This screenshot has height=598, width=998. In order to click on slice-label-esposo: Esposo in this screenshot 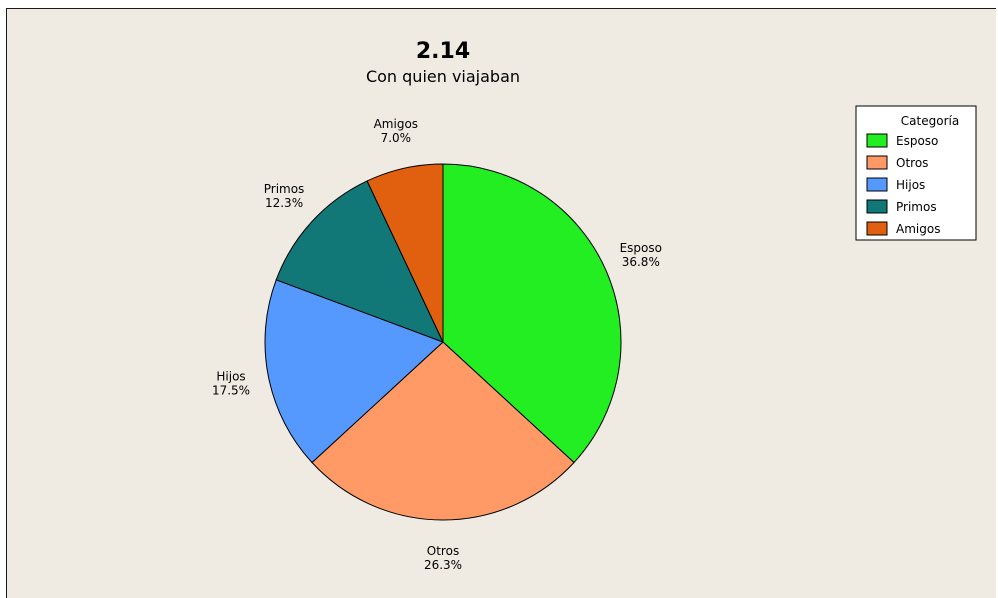, I will do `click(641, 248)`.